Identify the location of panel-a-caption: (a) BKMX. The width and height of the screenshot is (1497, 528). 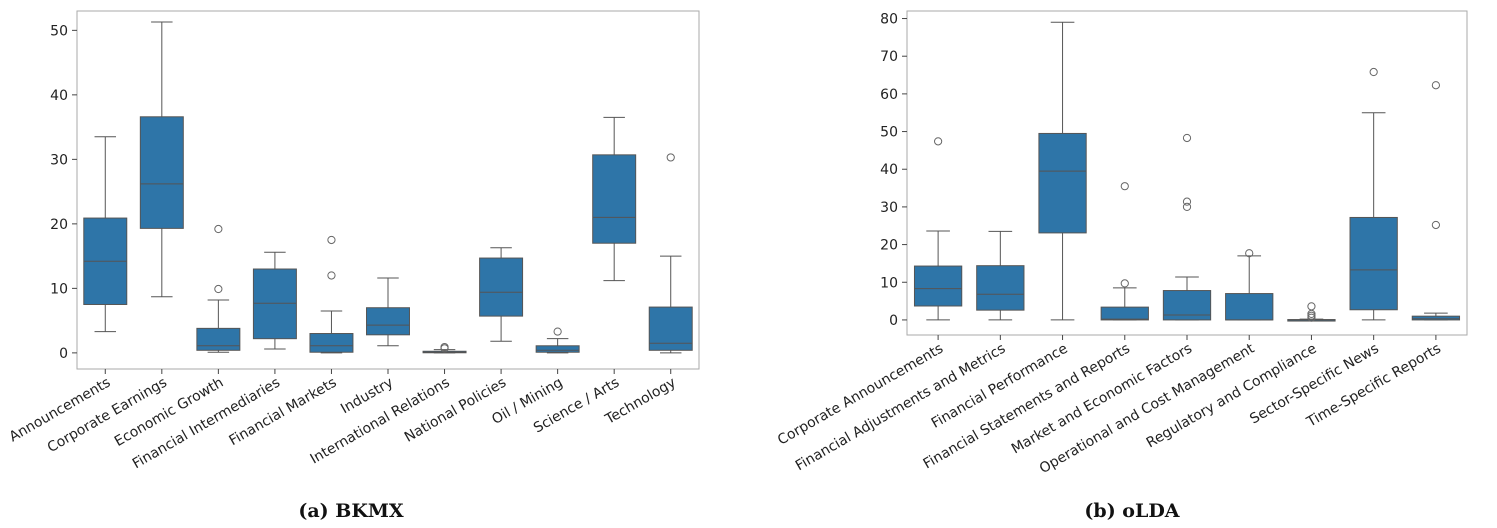
(351, 511).